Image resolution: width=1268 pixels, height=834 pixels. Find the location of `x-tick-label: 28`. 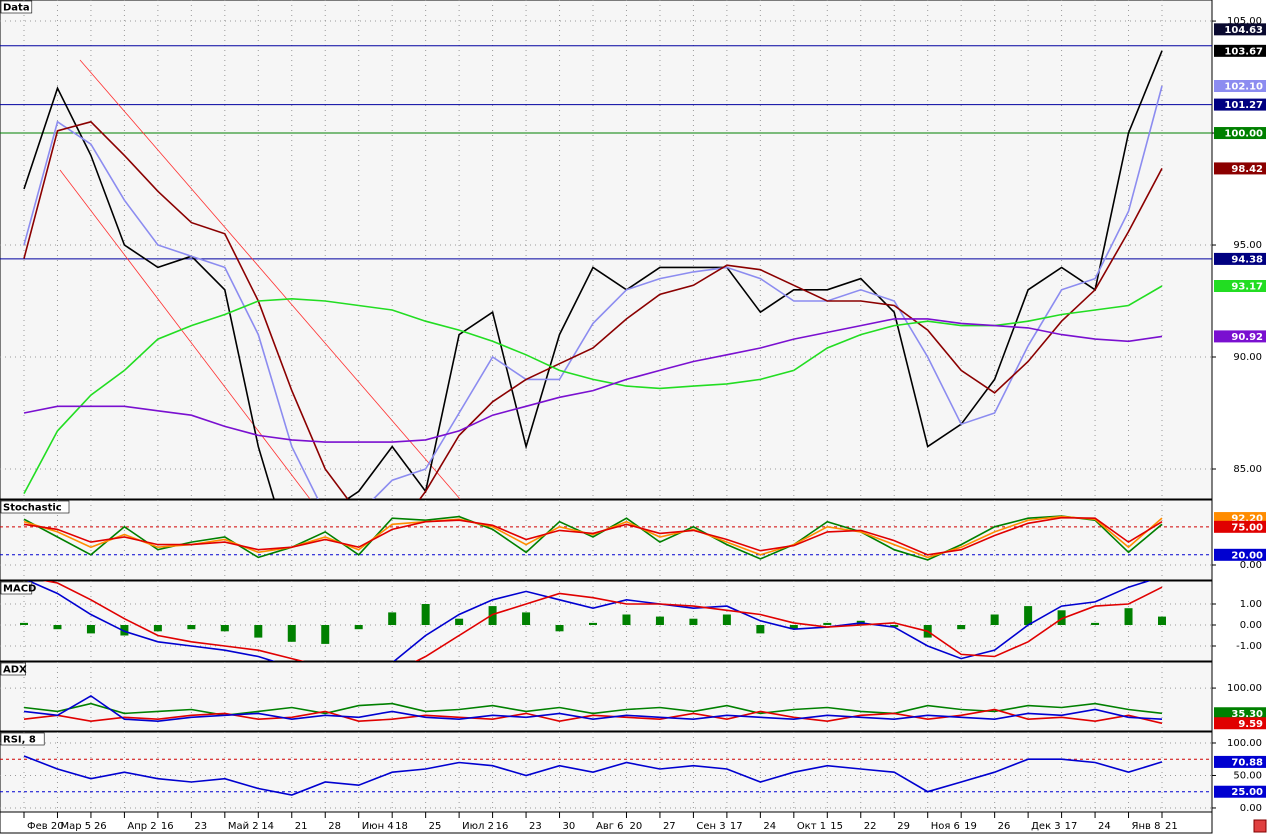

x-tick-label: 28 is located at coordinates (334, 826).